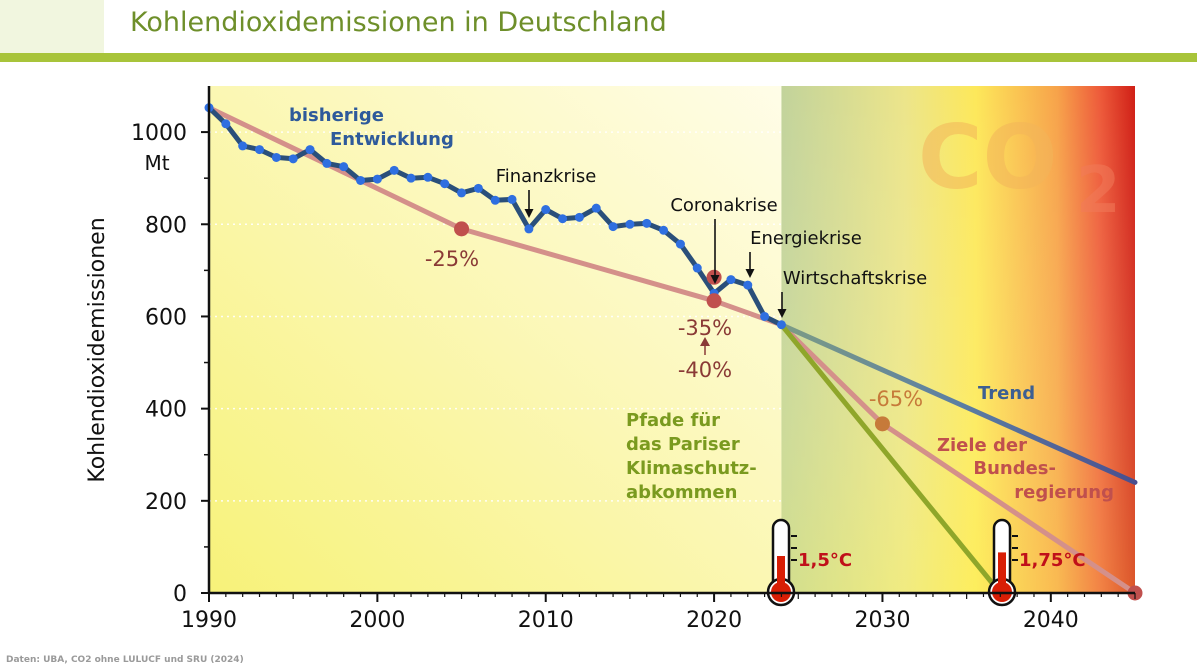 This screenshot has height=672, width=1197. I want to click on history-point-2011, so click(563, 219).